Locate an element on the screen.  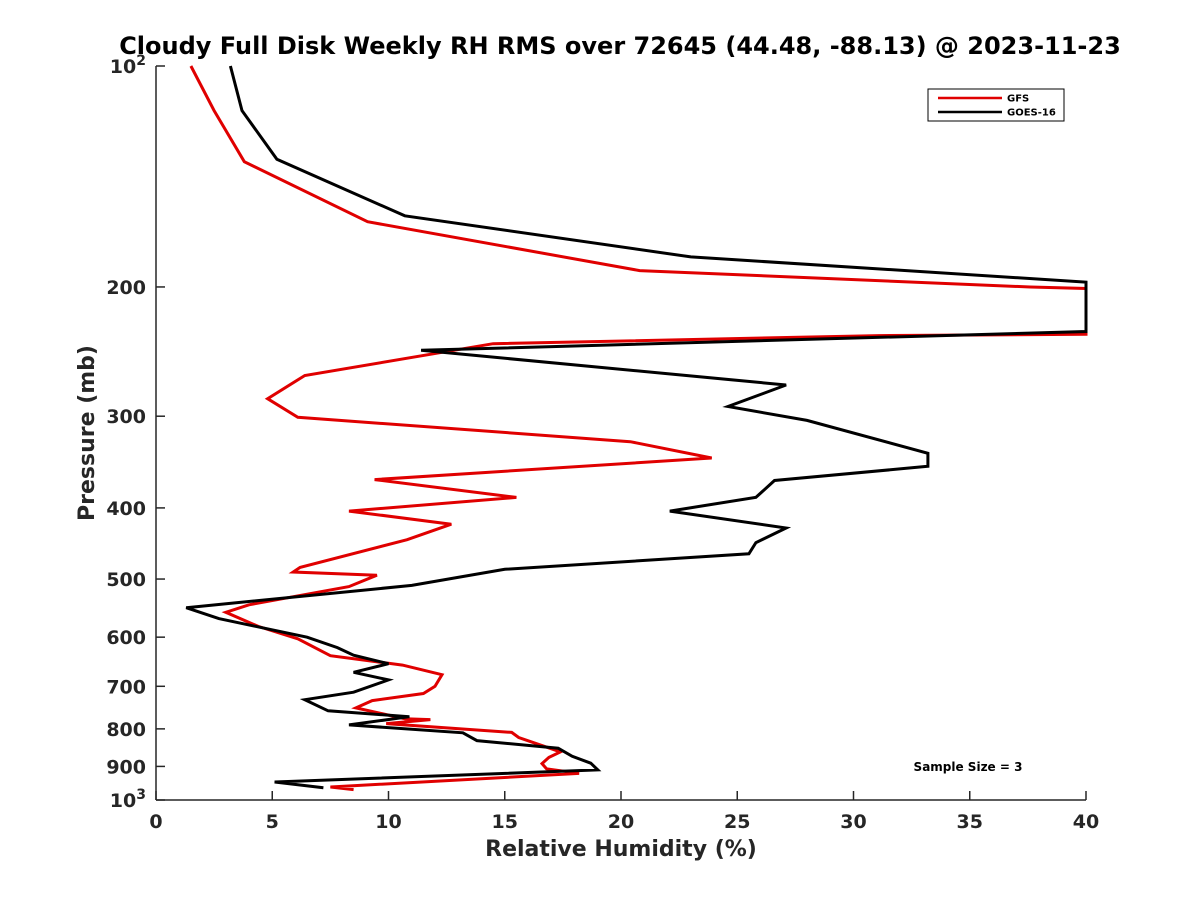
x-tick-label: 35 is located at coordinates (970, 822).